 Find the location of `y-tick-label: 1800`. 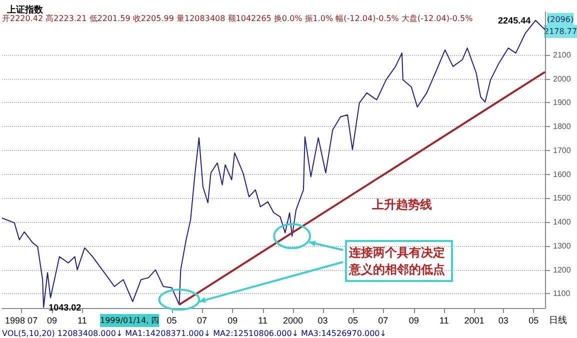

y-tick-label: 1800 is located at coordinates (562, 127).